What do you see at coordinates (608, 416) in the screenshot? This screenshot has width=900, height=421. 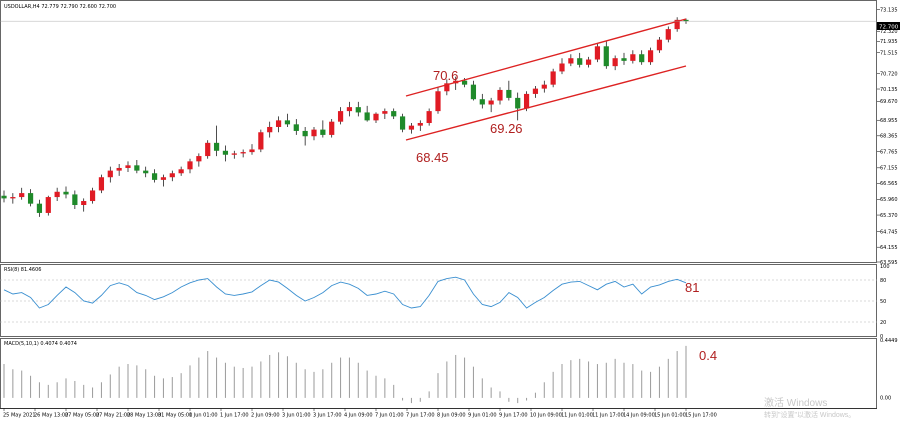 I see `time-axis-label: 11 Jun 17:00` at bounding box center [608, 416].